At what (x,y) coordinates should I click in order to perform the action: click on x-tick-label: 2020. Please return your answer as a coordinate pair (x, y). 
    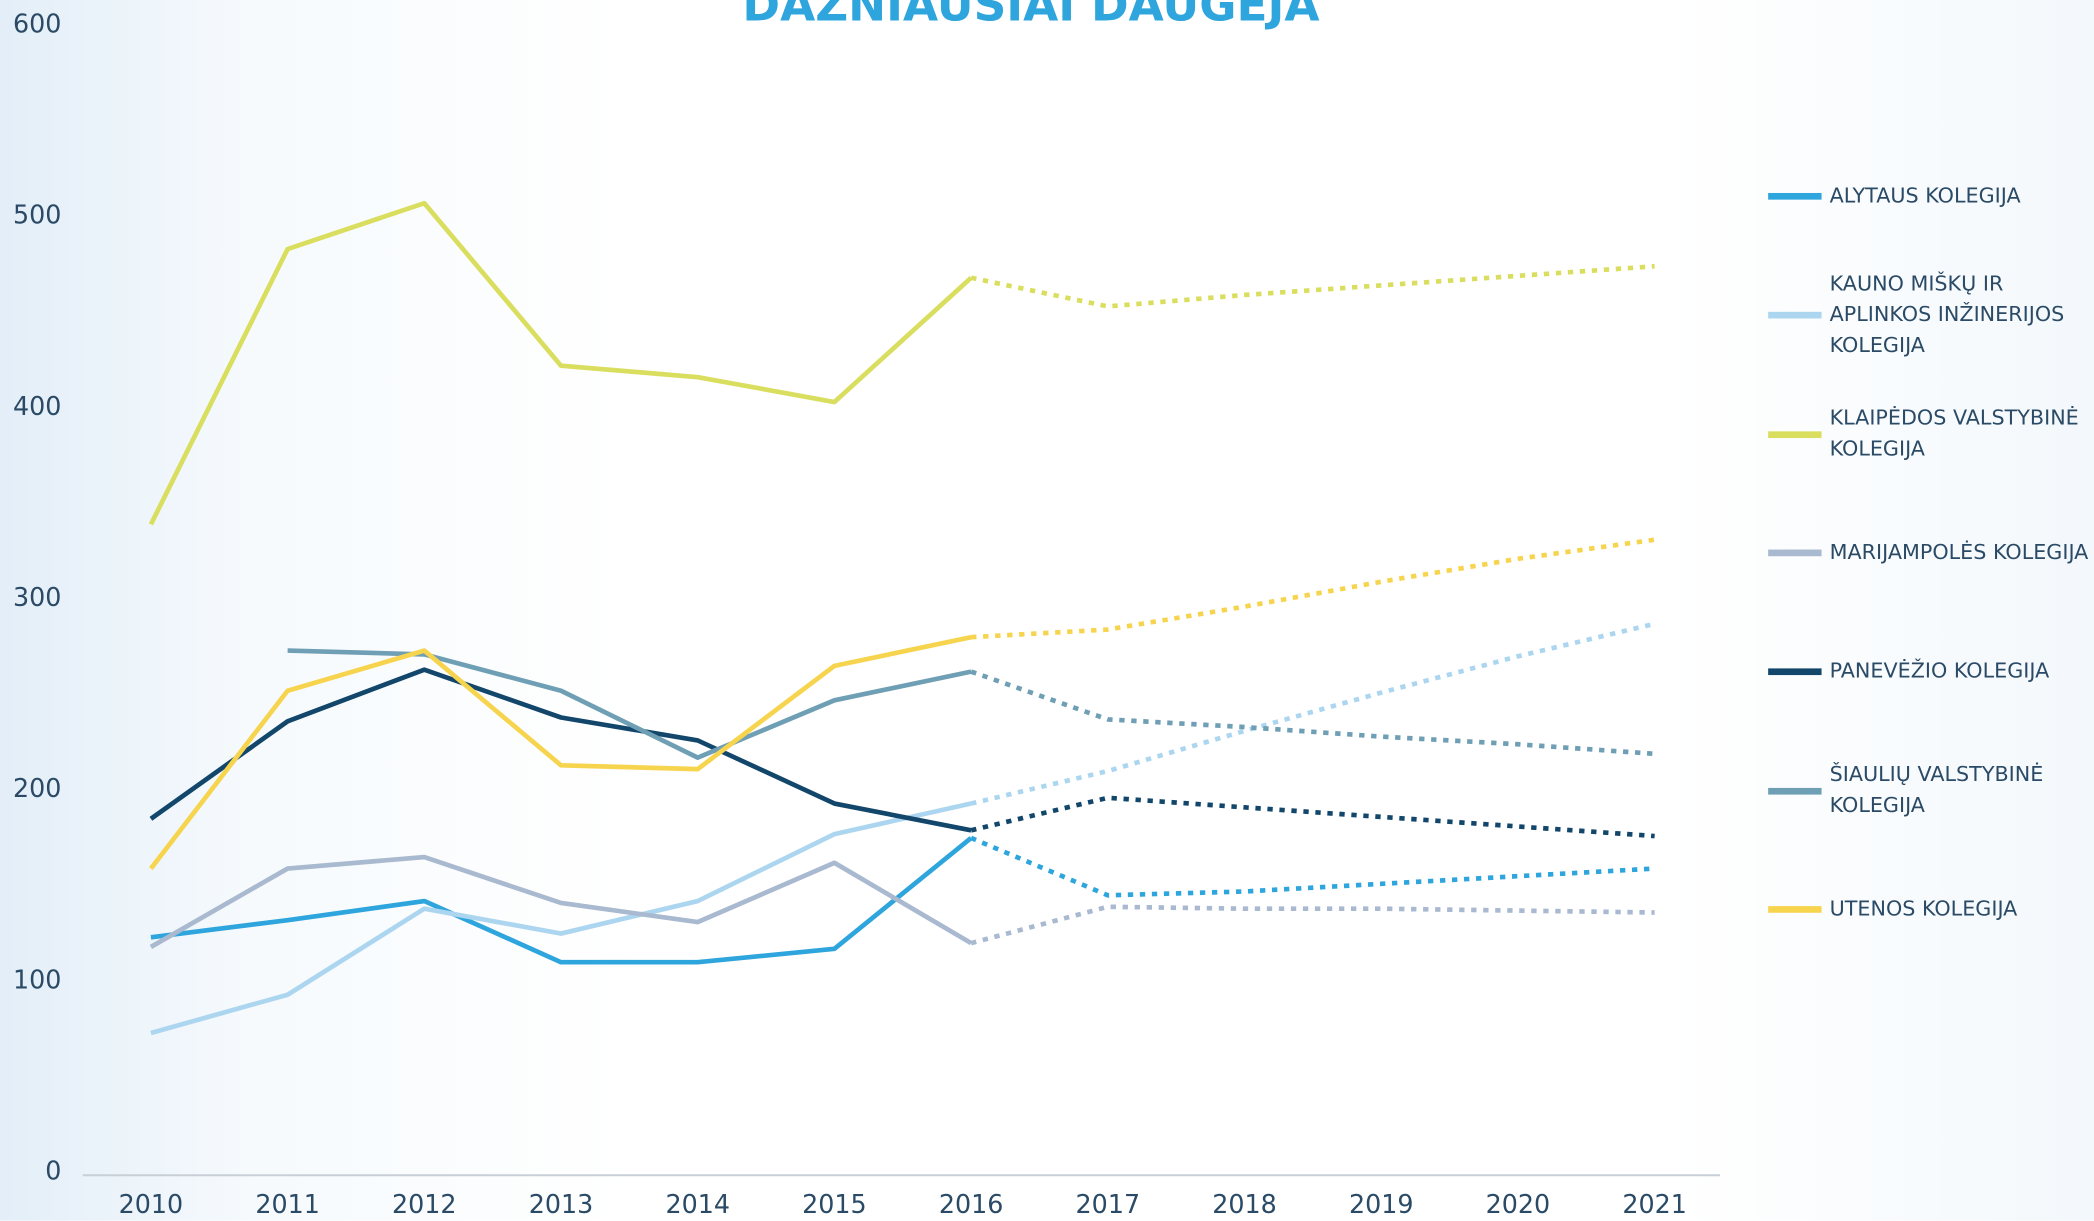
    Looking at the image, I should click on (1518, 1204).